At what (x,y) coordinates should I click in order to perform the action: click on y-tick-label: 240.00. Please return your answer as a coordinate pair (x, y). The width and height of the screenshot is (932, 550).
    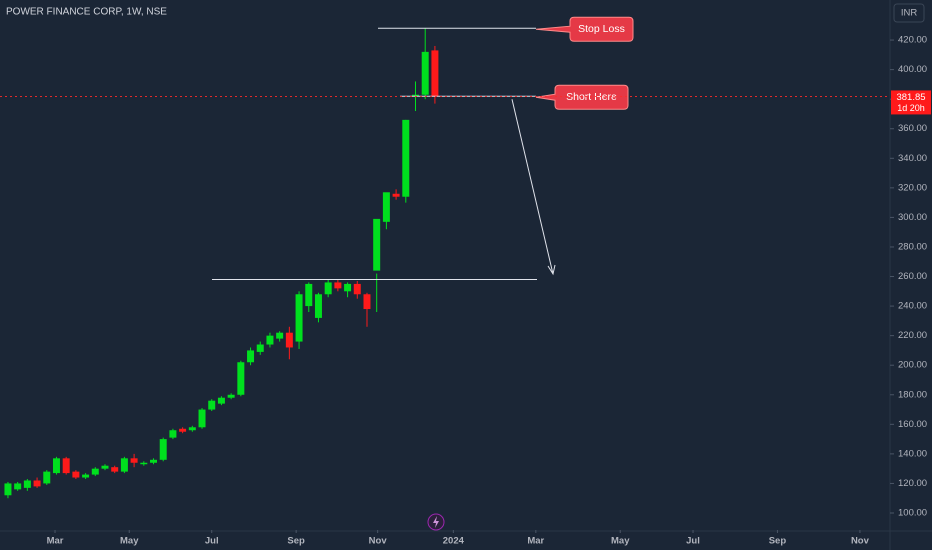
    Looking at the image, I should click on (912, 306).